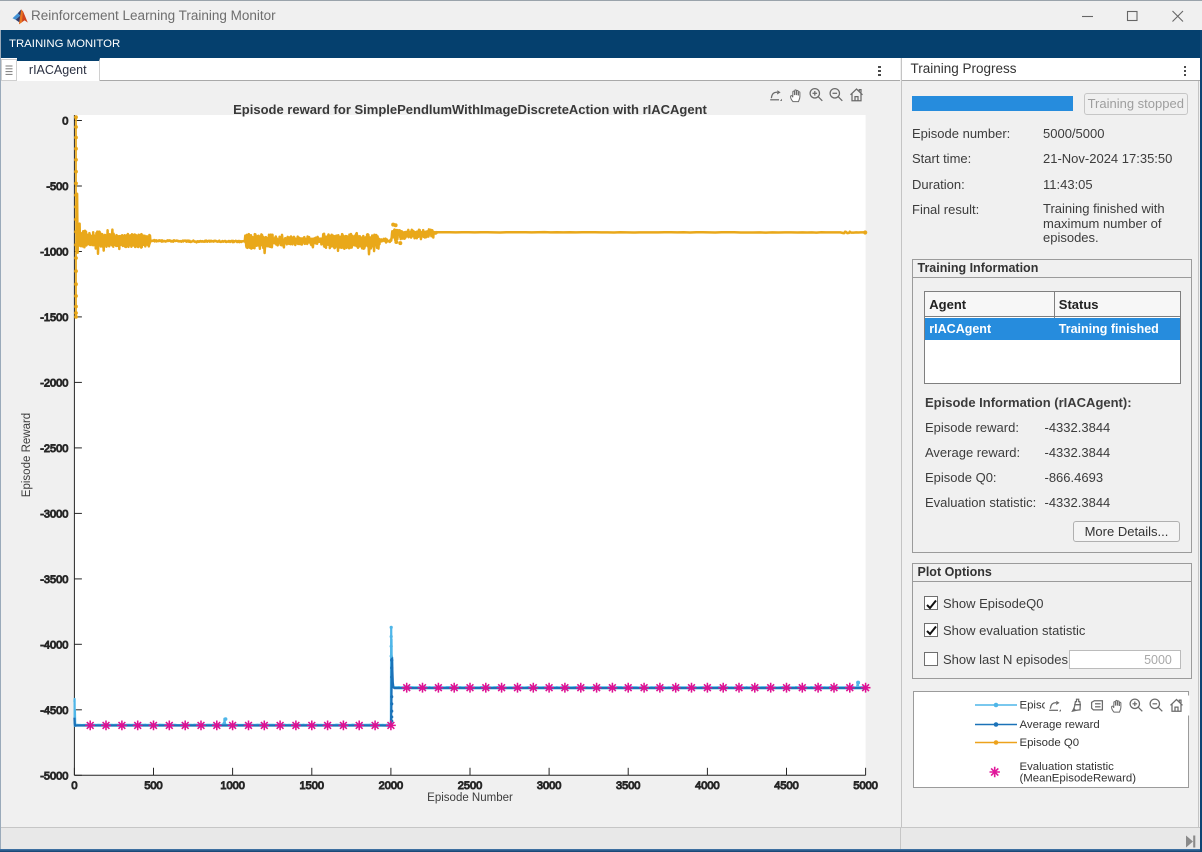  I want to click on svg-text: 2500, so click(470, 786).